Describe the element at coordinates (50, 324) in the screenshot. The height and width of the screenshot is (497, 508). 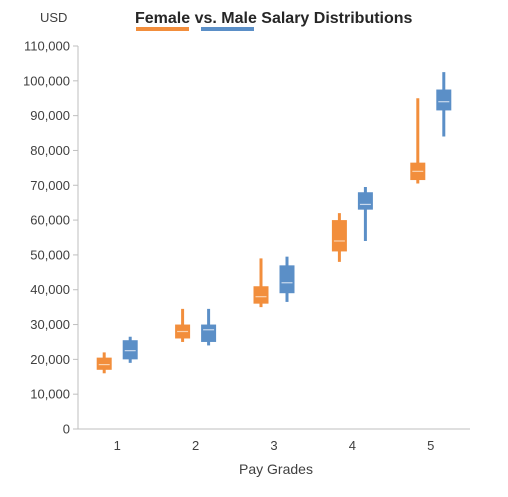
I see `y-tick-label: 30,000` at that location.